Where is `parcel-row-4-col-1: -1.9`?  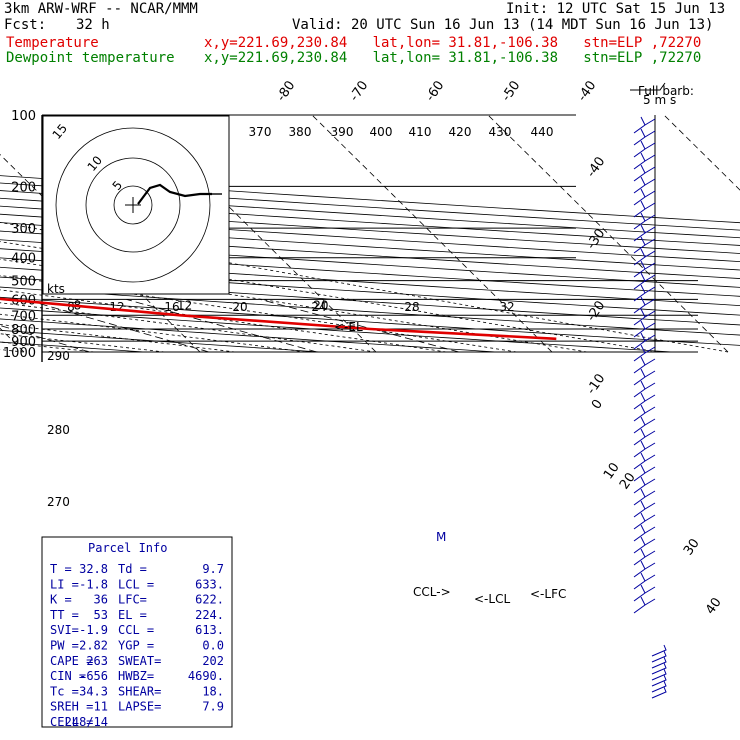
parcel-row-4-col-1: -1.9 is located at coordinates (93, 630).